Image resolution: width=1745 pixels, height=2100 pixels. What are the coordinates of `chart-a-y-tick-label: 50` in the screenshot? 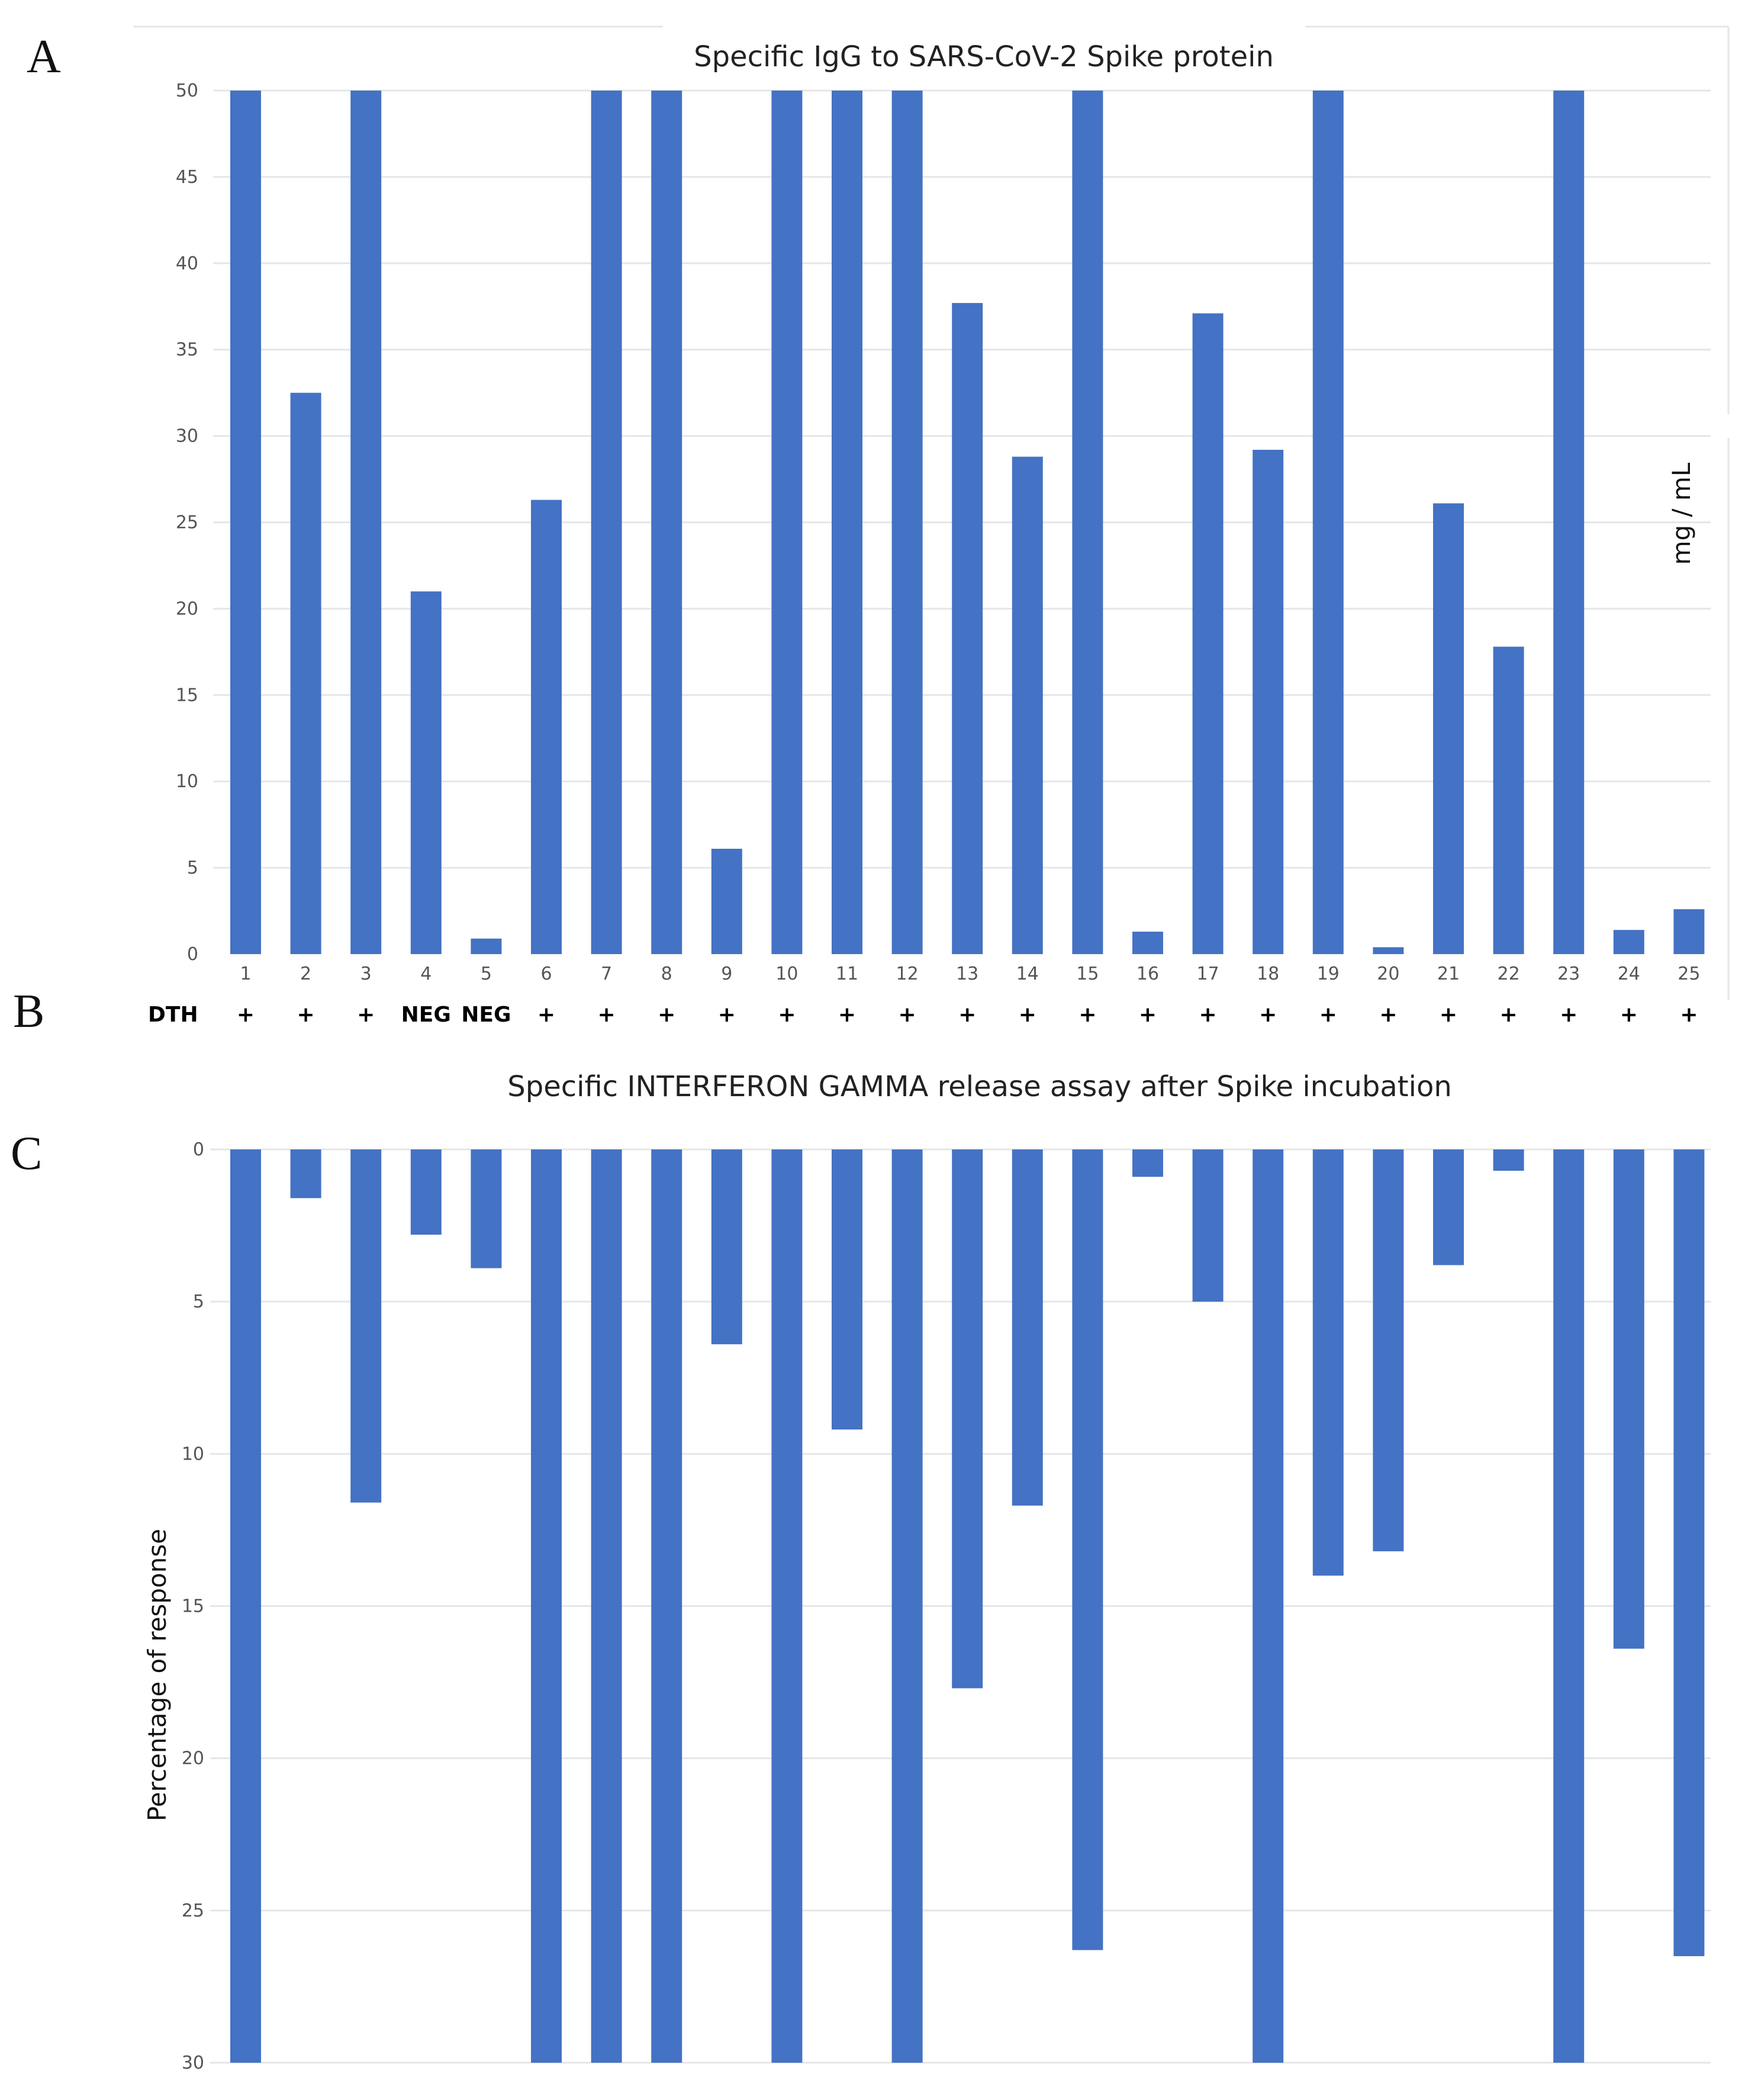 It's located at (187, 90).